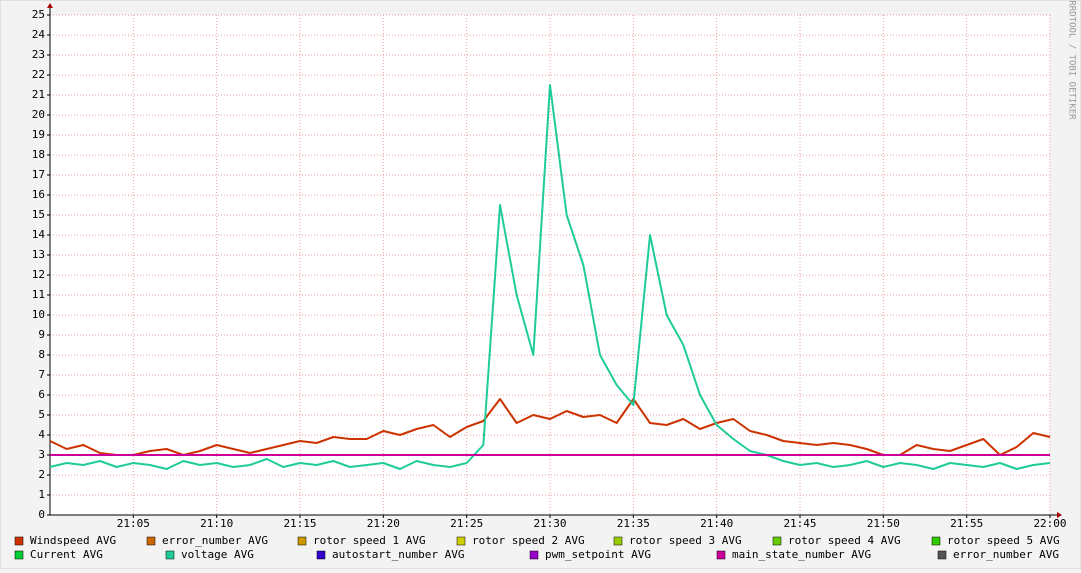 The height and width of the screenshot is (573, 1081). Describe the element at coordinates (38, 114) in the screenshot. I see `y-tick-label: 20` at that location.